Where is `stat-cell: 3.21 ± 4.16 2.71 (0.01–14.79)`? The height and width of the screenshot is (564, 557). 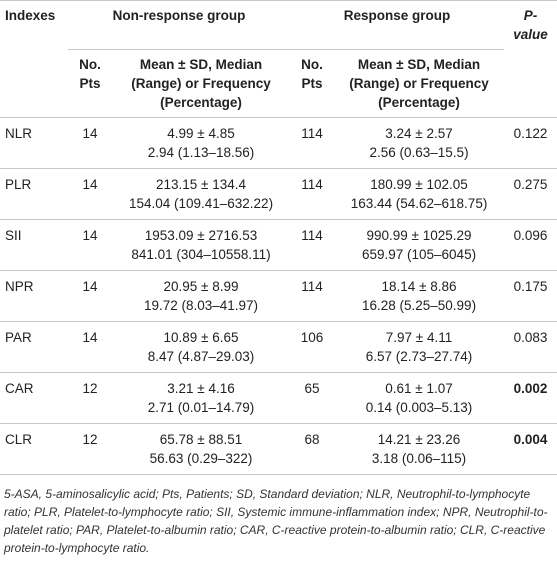 stat-cell: 3.21 ± 4.16 2.71 (0.01–14.79) is located at coordinates (201, 398).